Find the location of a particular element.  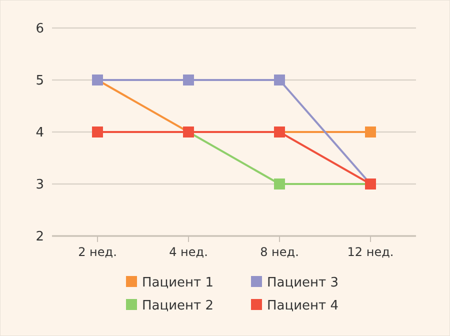

y-tick-label: 6 is located at coordinates (40, 29).